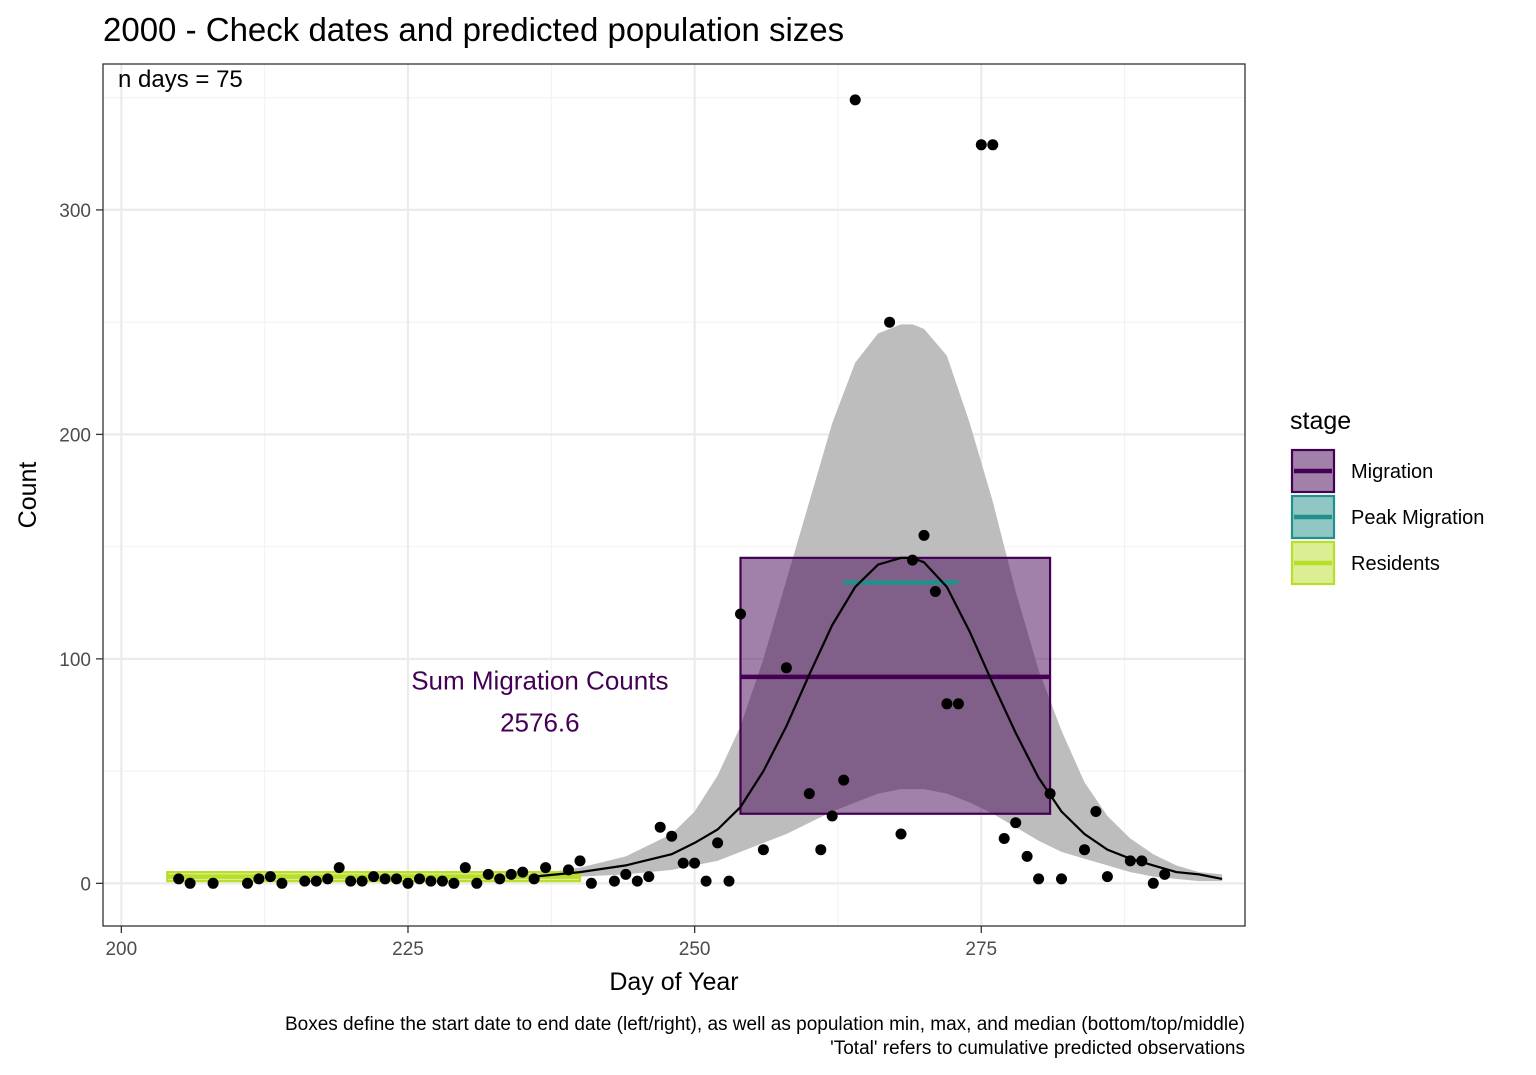  Describe the element at coordinates (673, 982) in the screenshot. I see `x-axis-title: Day of Year` at that location.